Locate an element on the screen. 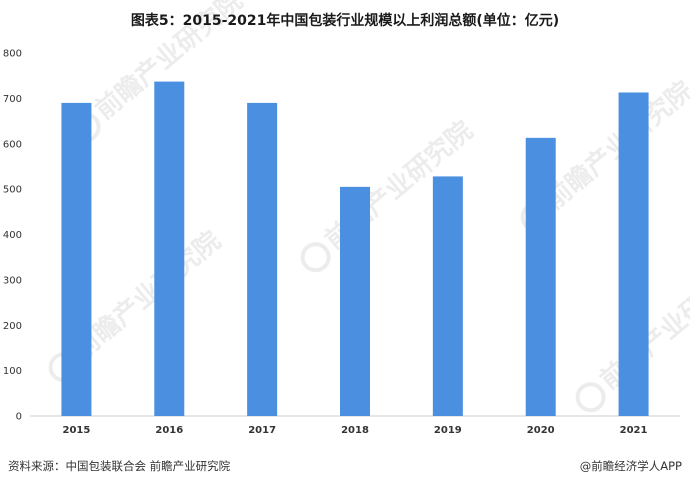 This screenshot has height=483, width=690. x-tick-label: 2021 is located at coordinates (634, 430).